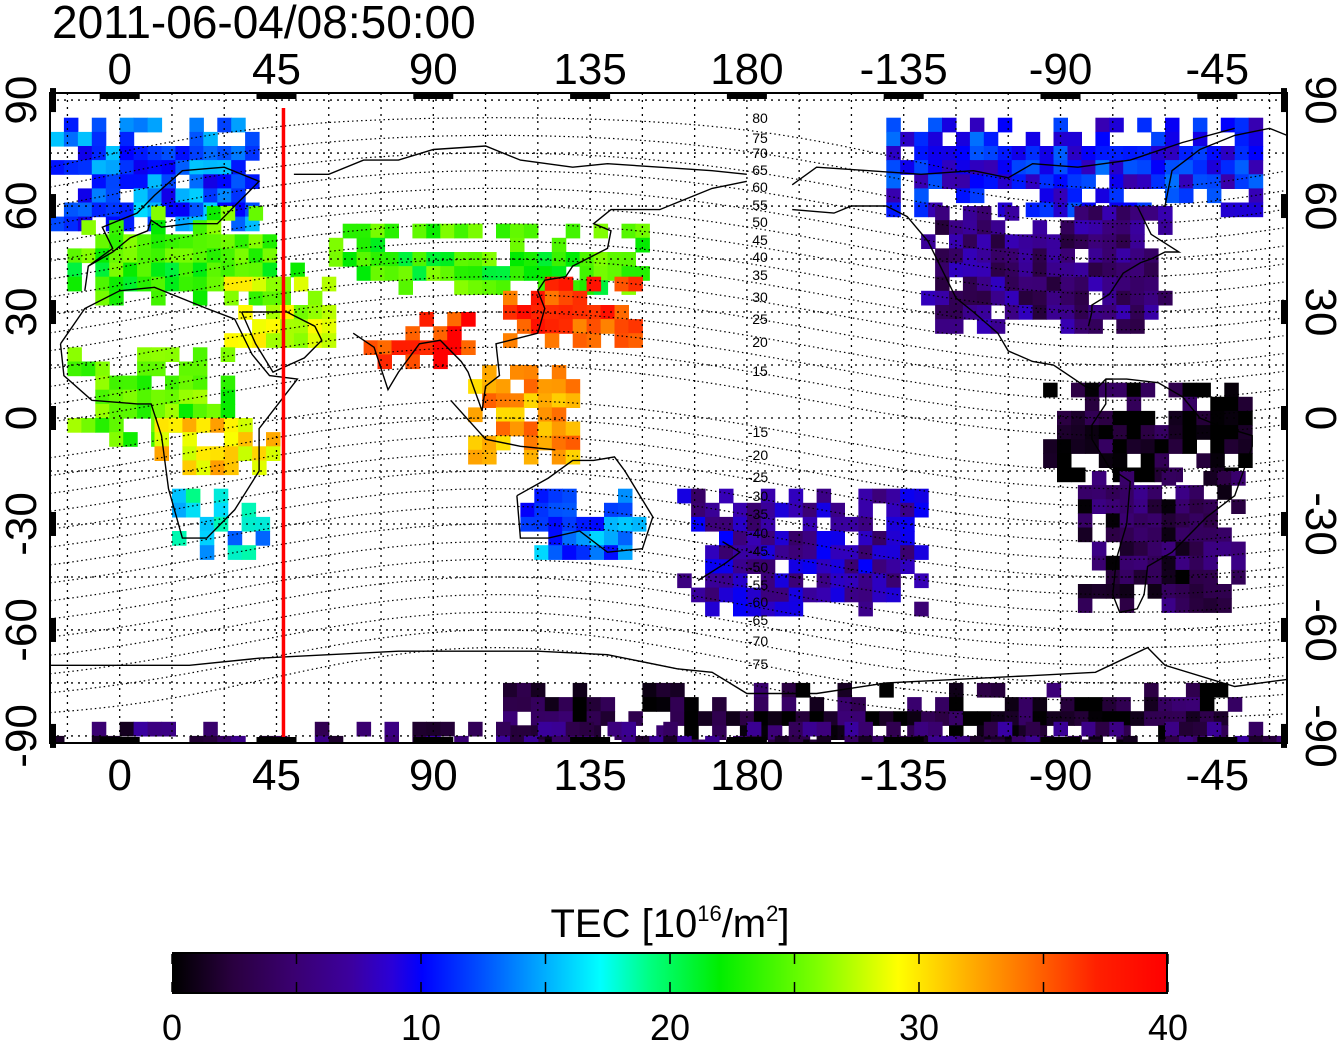 Image resolution: width=1340 pixels, height=1048 pixels. Describe the element at coordinates (746, 69) in the screenshot. I see `lon-label-top: 180` at that location.